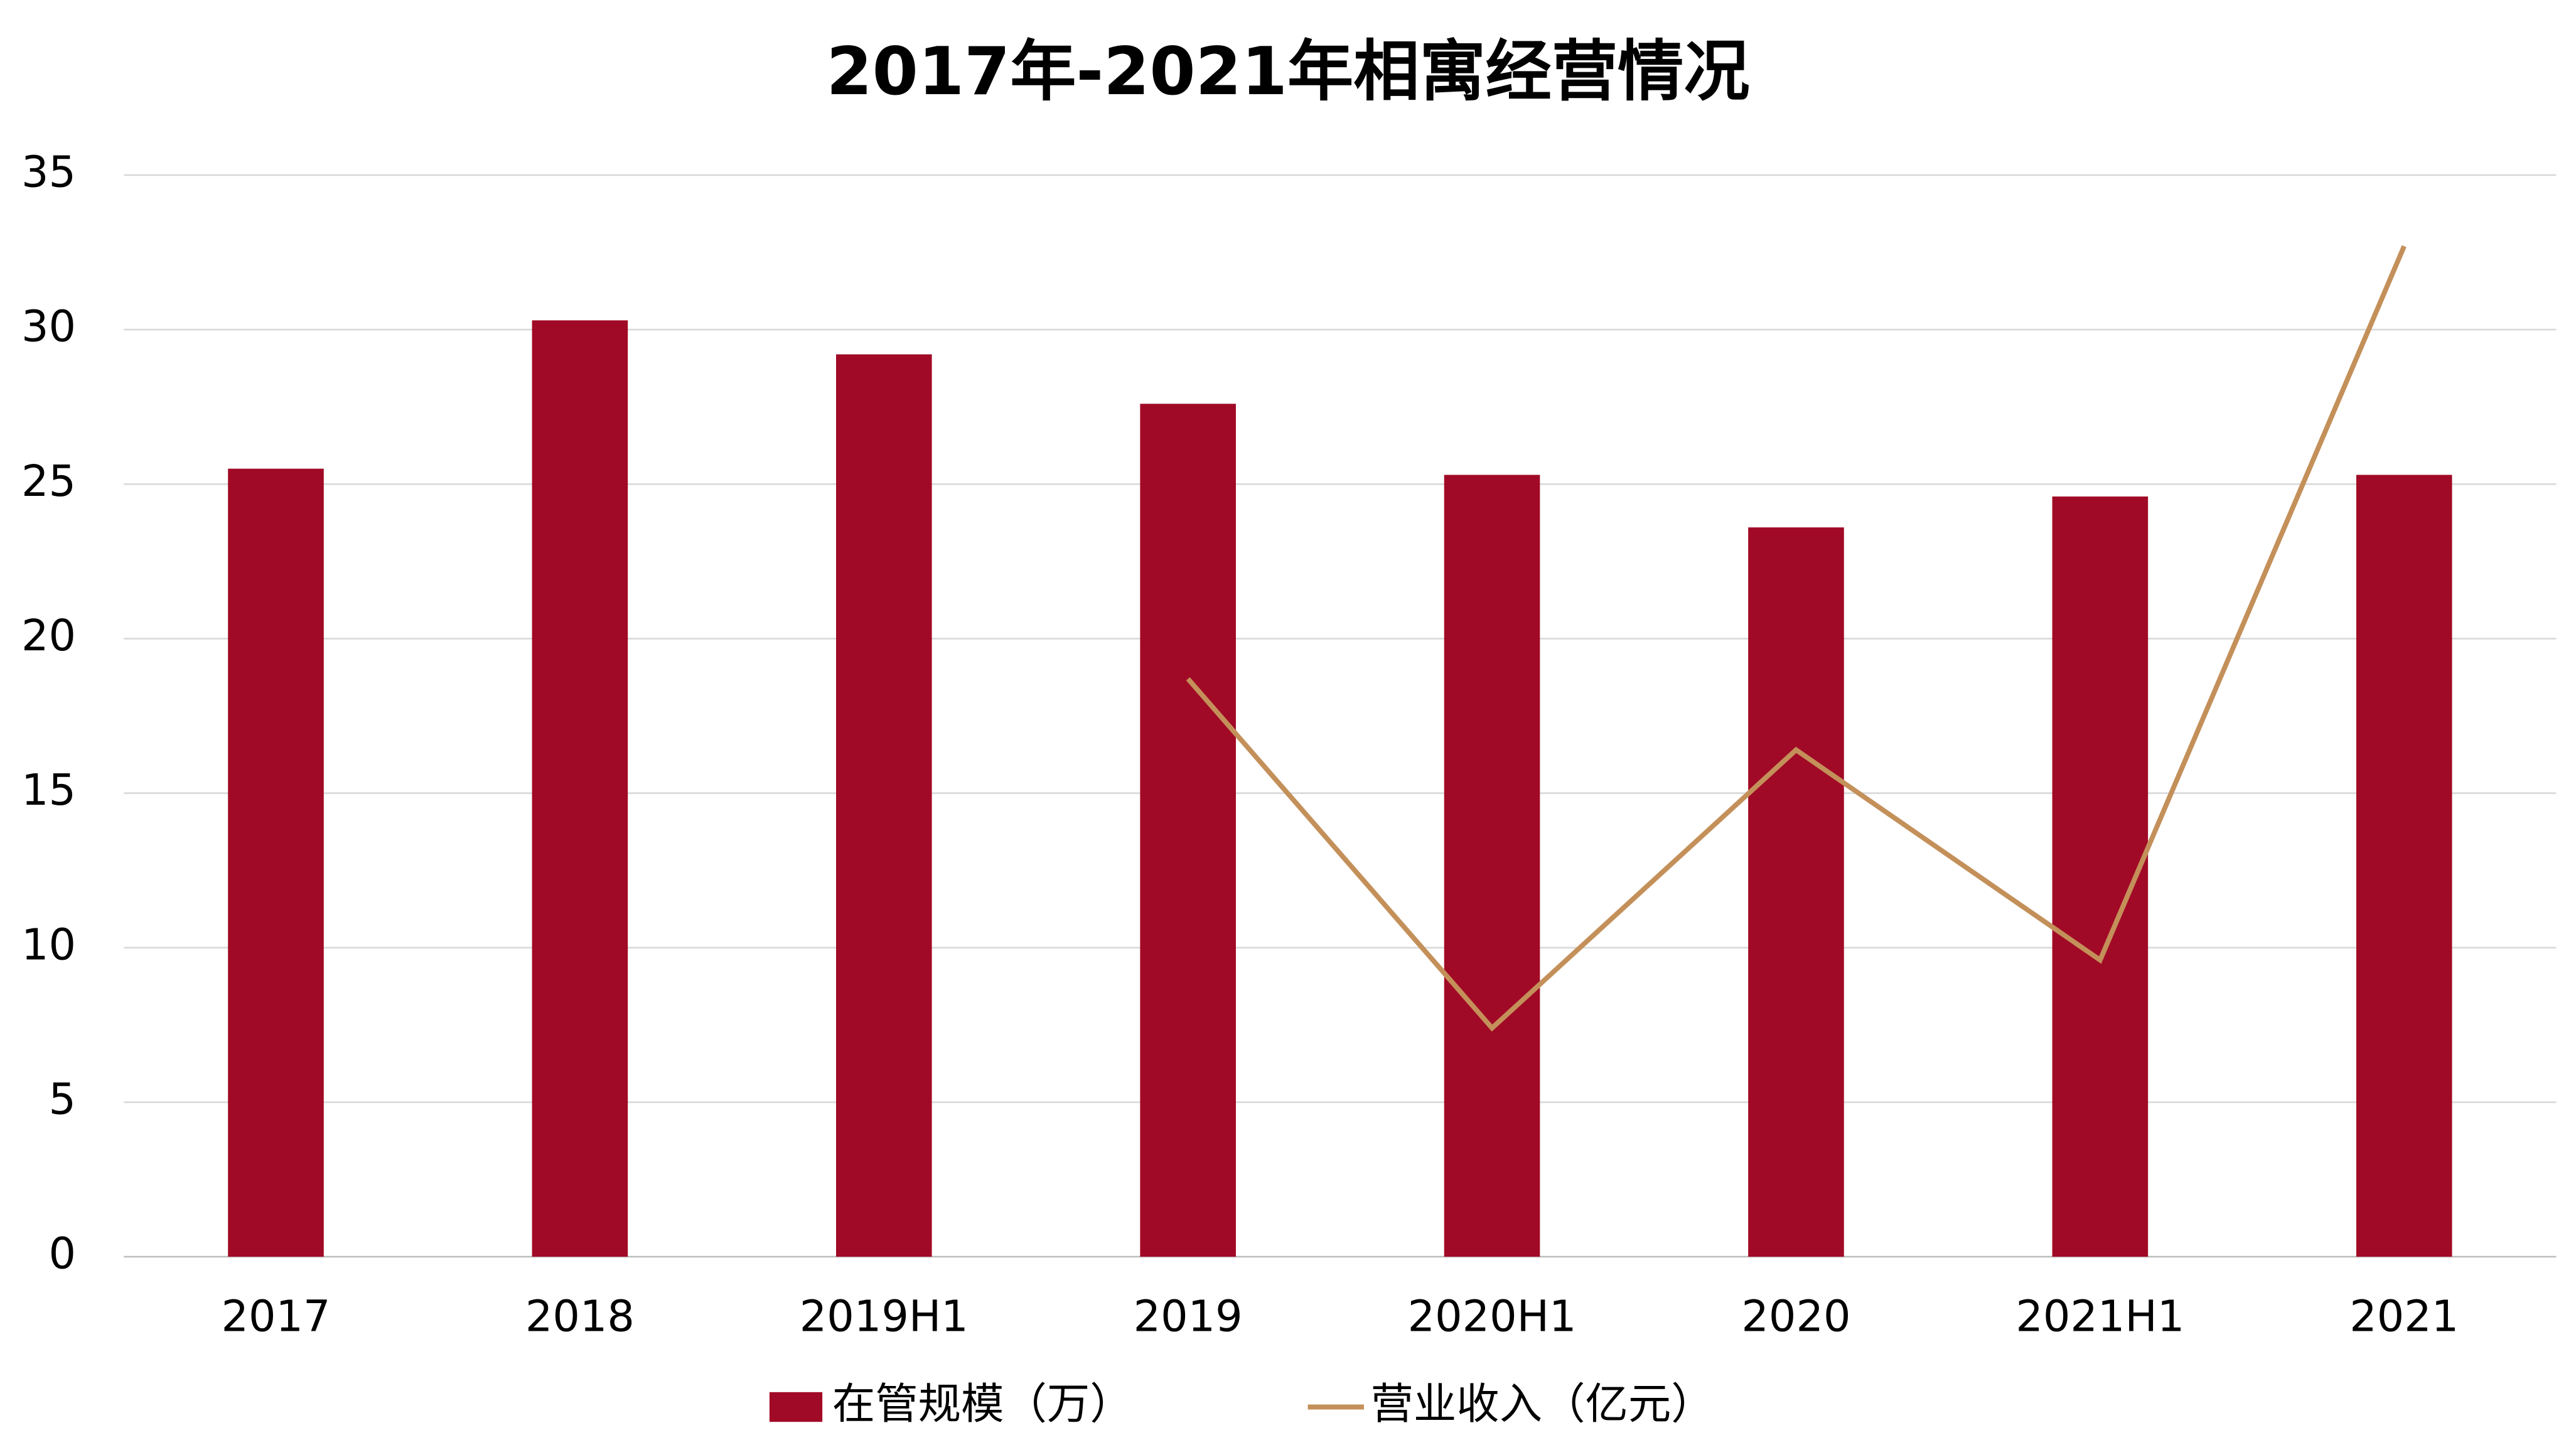  I want to click on y-tick-label: 25, so click(48, 482).